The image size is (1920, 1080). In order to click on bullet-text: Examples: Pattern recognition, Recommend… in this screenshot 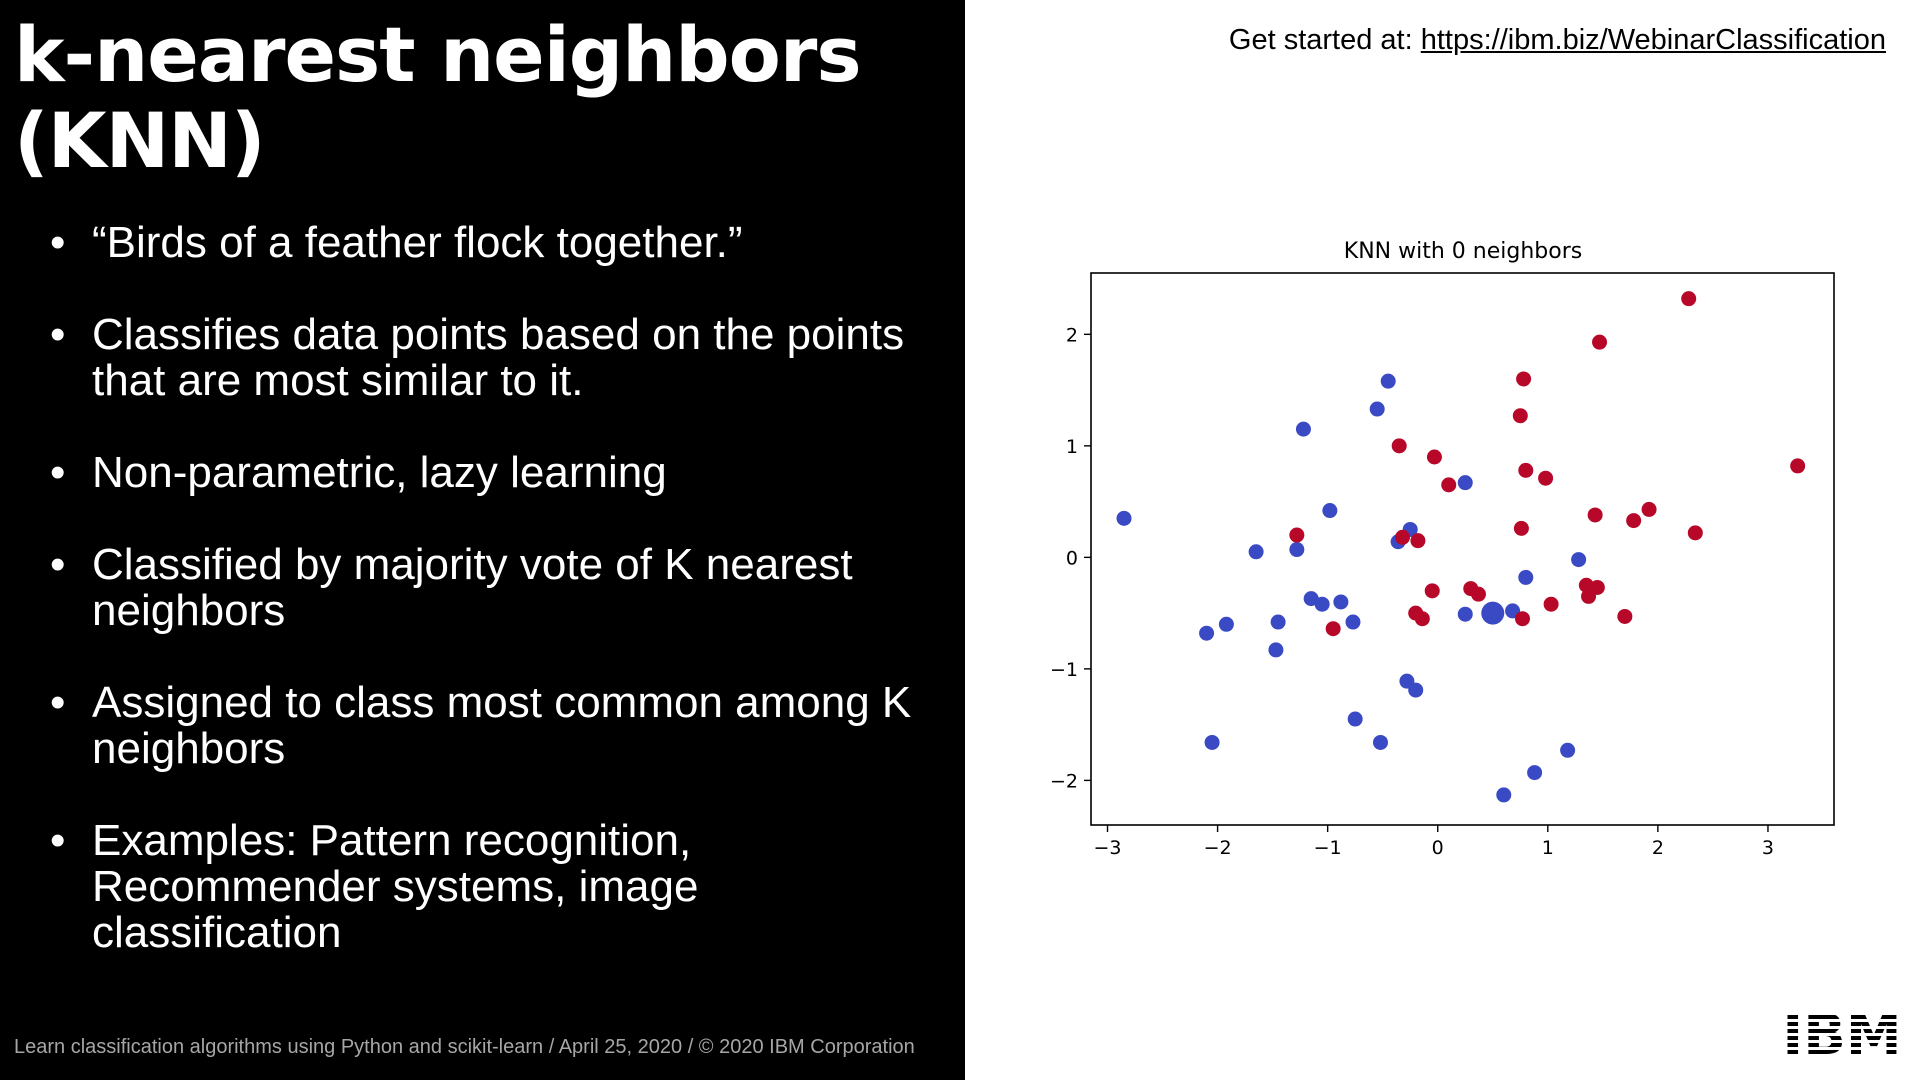, I will do `click(395, 886)`.